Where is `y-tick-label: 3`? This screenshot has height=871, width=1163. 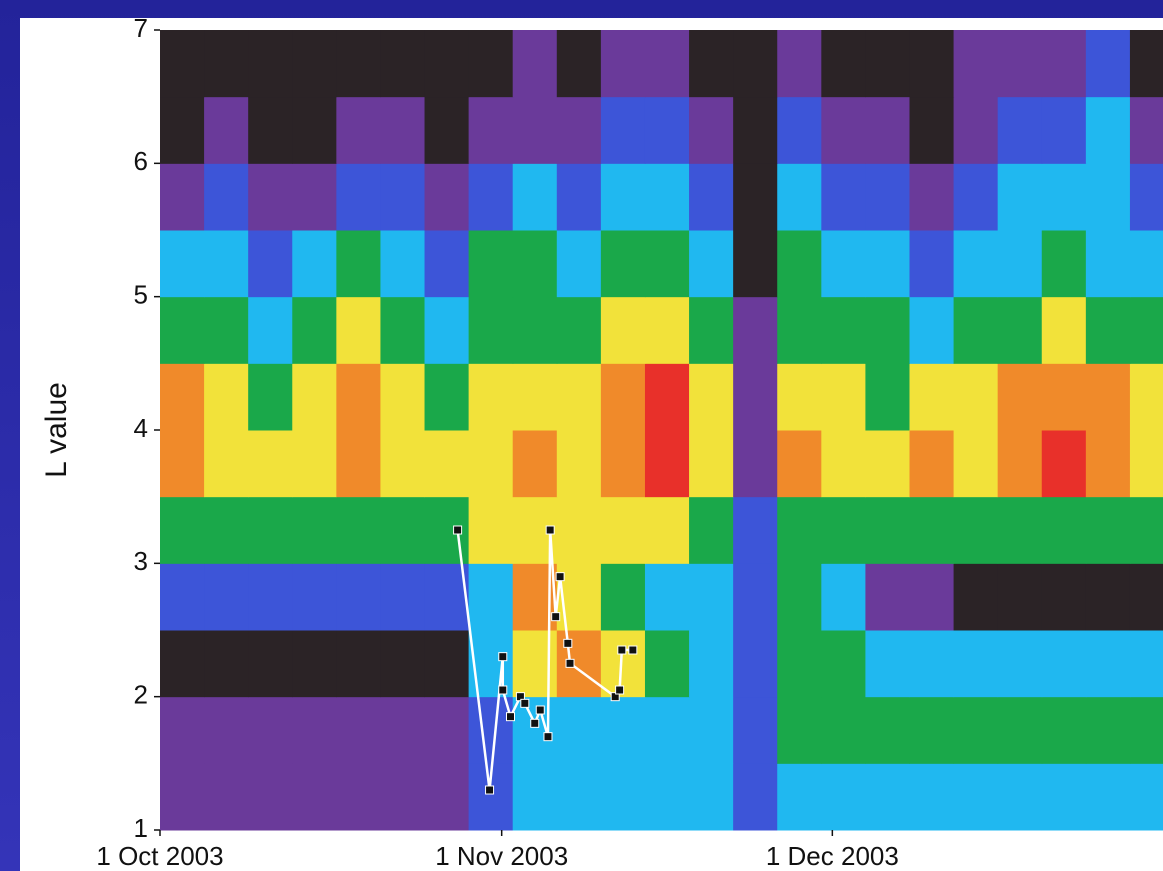
y-tick-label: 3 is located at coordinates (141, 561).